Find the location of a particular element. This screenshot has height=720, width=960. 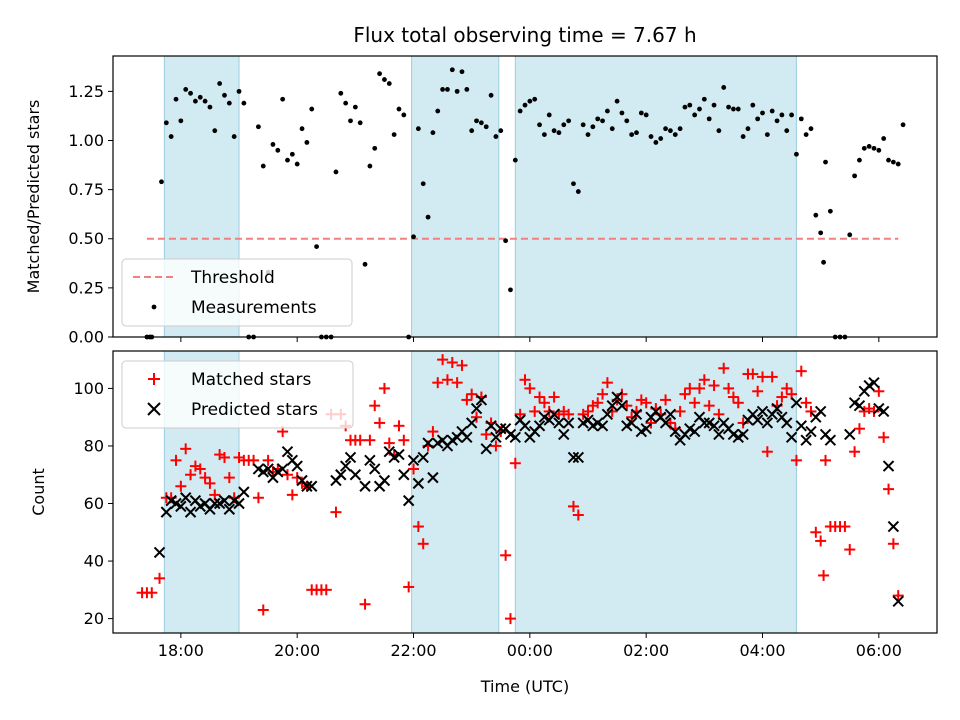

chart-title: Flux total observing time = 7.67 h is located at coordinates (524, 35).